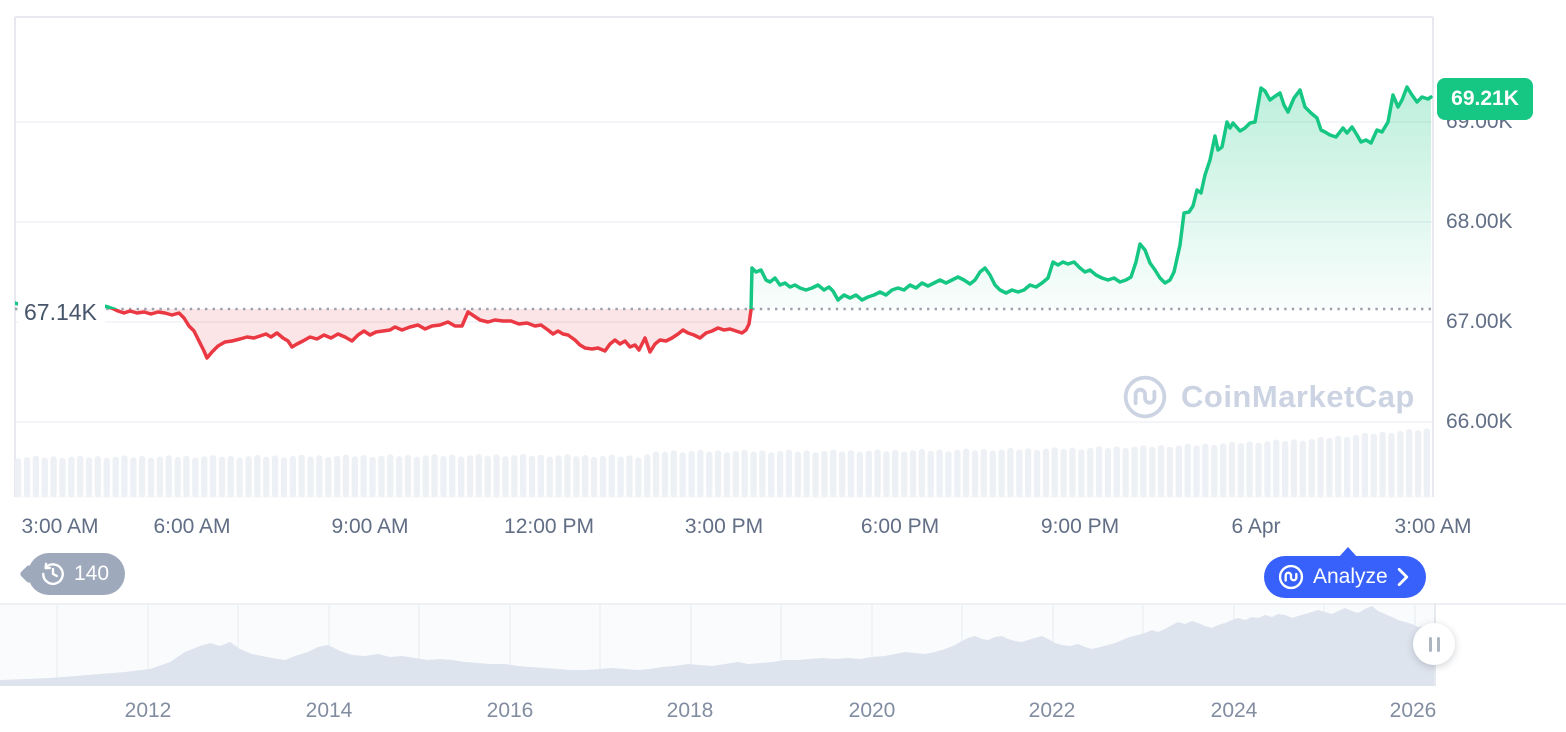  What do you see at coordinates (1234, 710) in the screenshot?
I see `navigator-year-tick-label: 2024` at bounding box center [1234, 710].